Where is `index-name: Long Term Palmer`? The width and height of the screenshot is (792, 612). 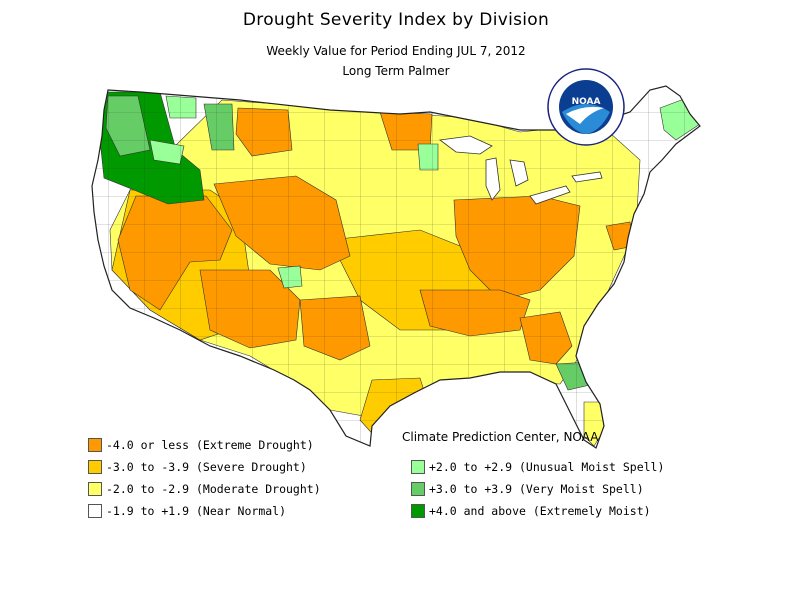
index-name: Long Term Palmer is located at coordinates (396, 71).